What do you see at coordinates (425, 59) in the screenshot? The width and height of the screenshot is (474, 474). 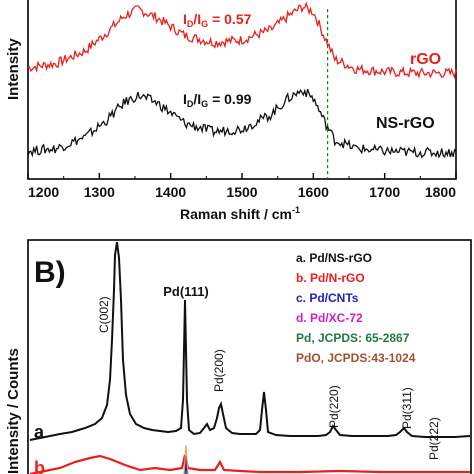 I see `series-label-rgo: rGO` at bounding box center [425, 59].